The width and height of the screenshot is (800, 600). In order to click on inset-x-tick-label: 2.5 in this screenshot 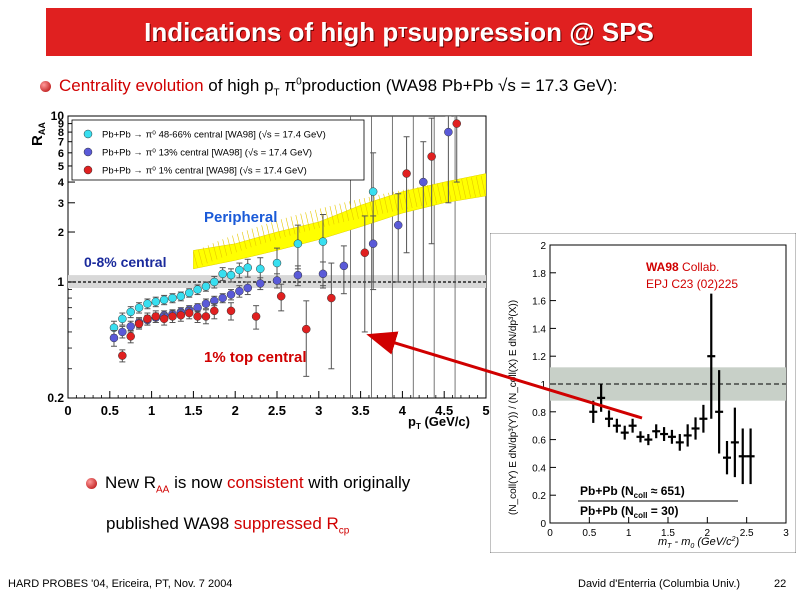, I will do `click(747, 533)`.